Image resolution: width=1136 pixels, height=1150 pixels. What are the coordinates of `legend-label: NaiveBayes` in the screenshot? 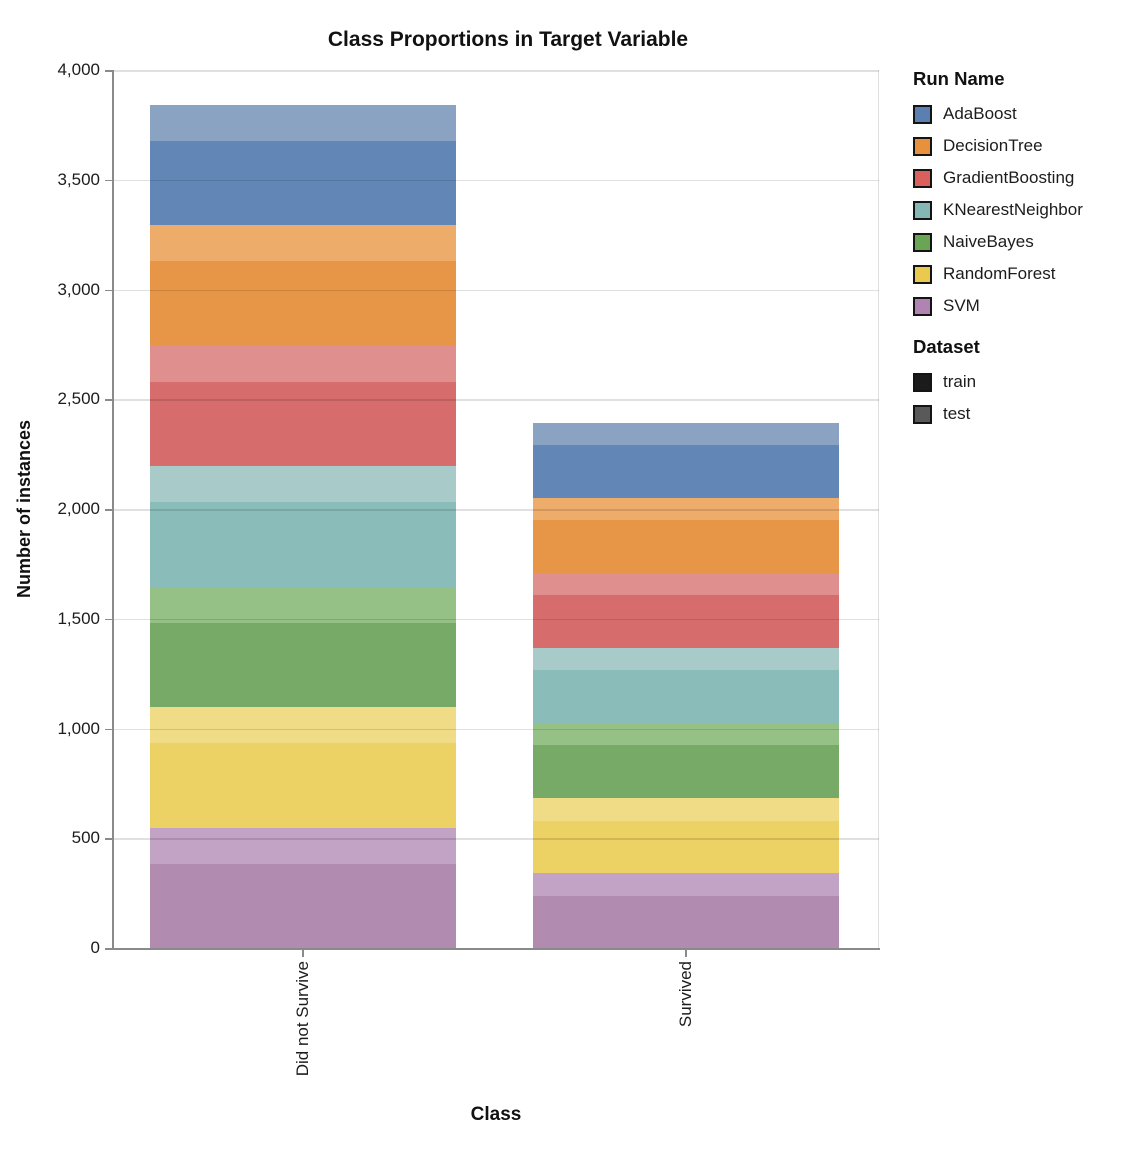 It's located at (988, 241).